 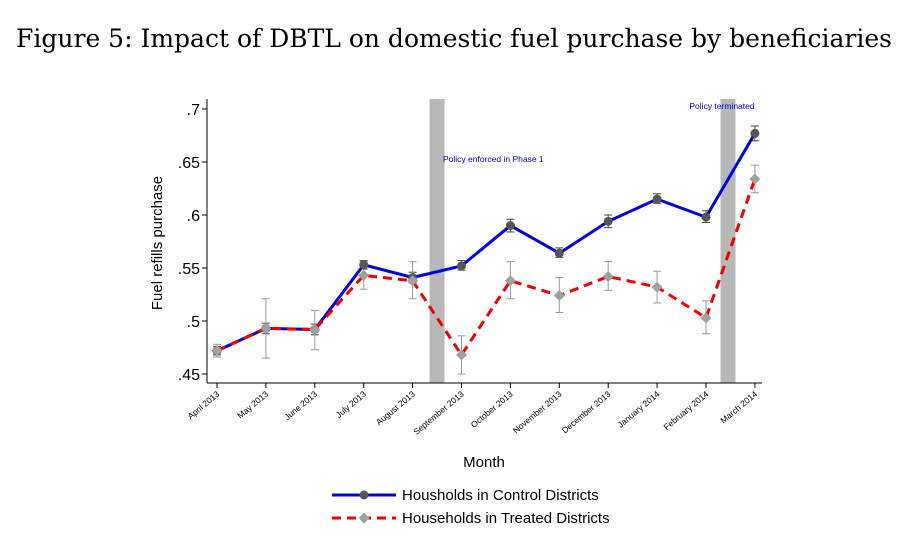 I want to click on event-label-1: Policy terminated, so click(x=721, y=106).